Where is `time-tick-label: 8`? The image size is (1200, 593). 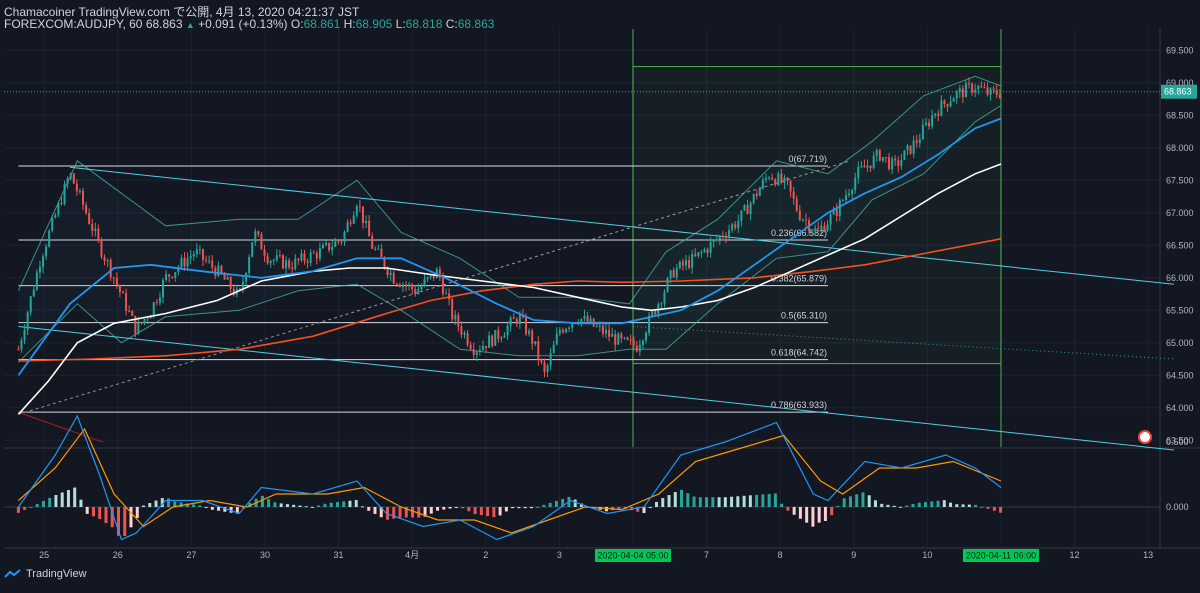
time-tick-label: 8 is located at coordinates (780, 555).